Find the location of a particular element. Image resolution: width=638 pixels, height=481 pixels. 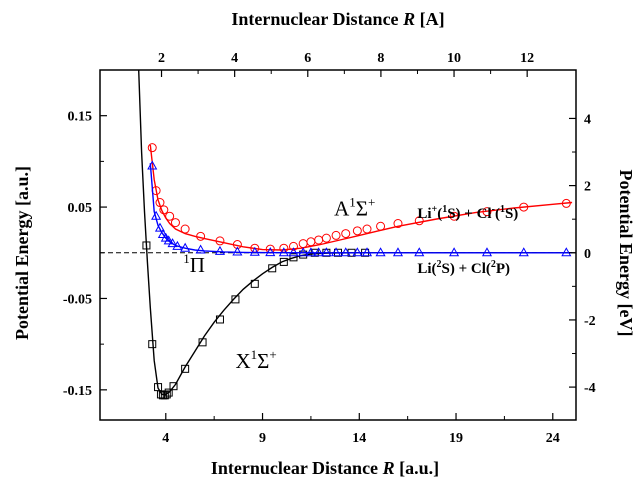

x2-tick-label: 2 is located at coordinates (161, 58).